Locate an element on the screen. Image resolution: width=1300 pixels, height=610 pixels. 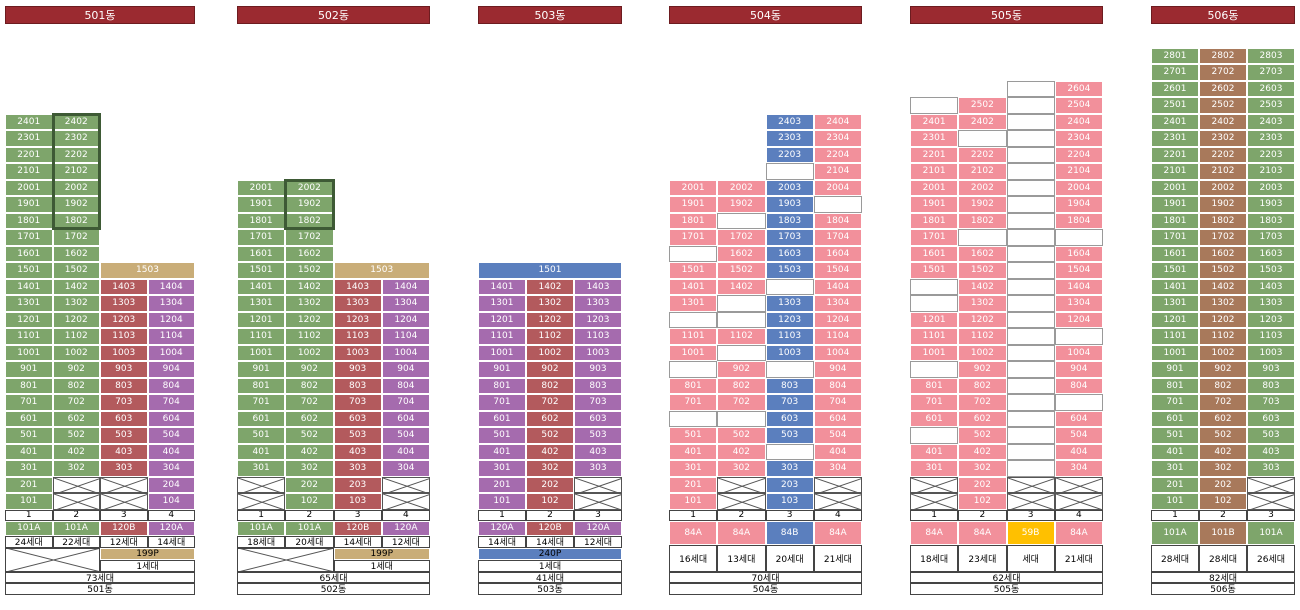
unit-cell: 1003 is located at coordinates (598, 352).